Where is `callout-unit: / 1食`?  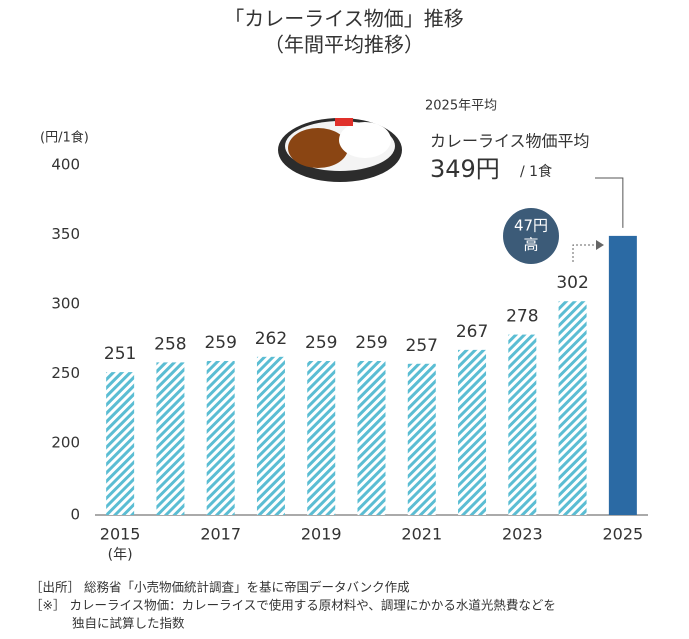 callout-unit: / 1食 is located at coordinates (536, 171).